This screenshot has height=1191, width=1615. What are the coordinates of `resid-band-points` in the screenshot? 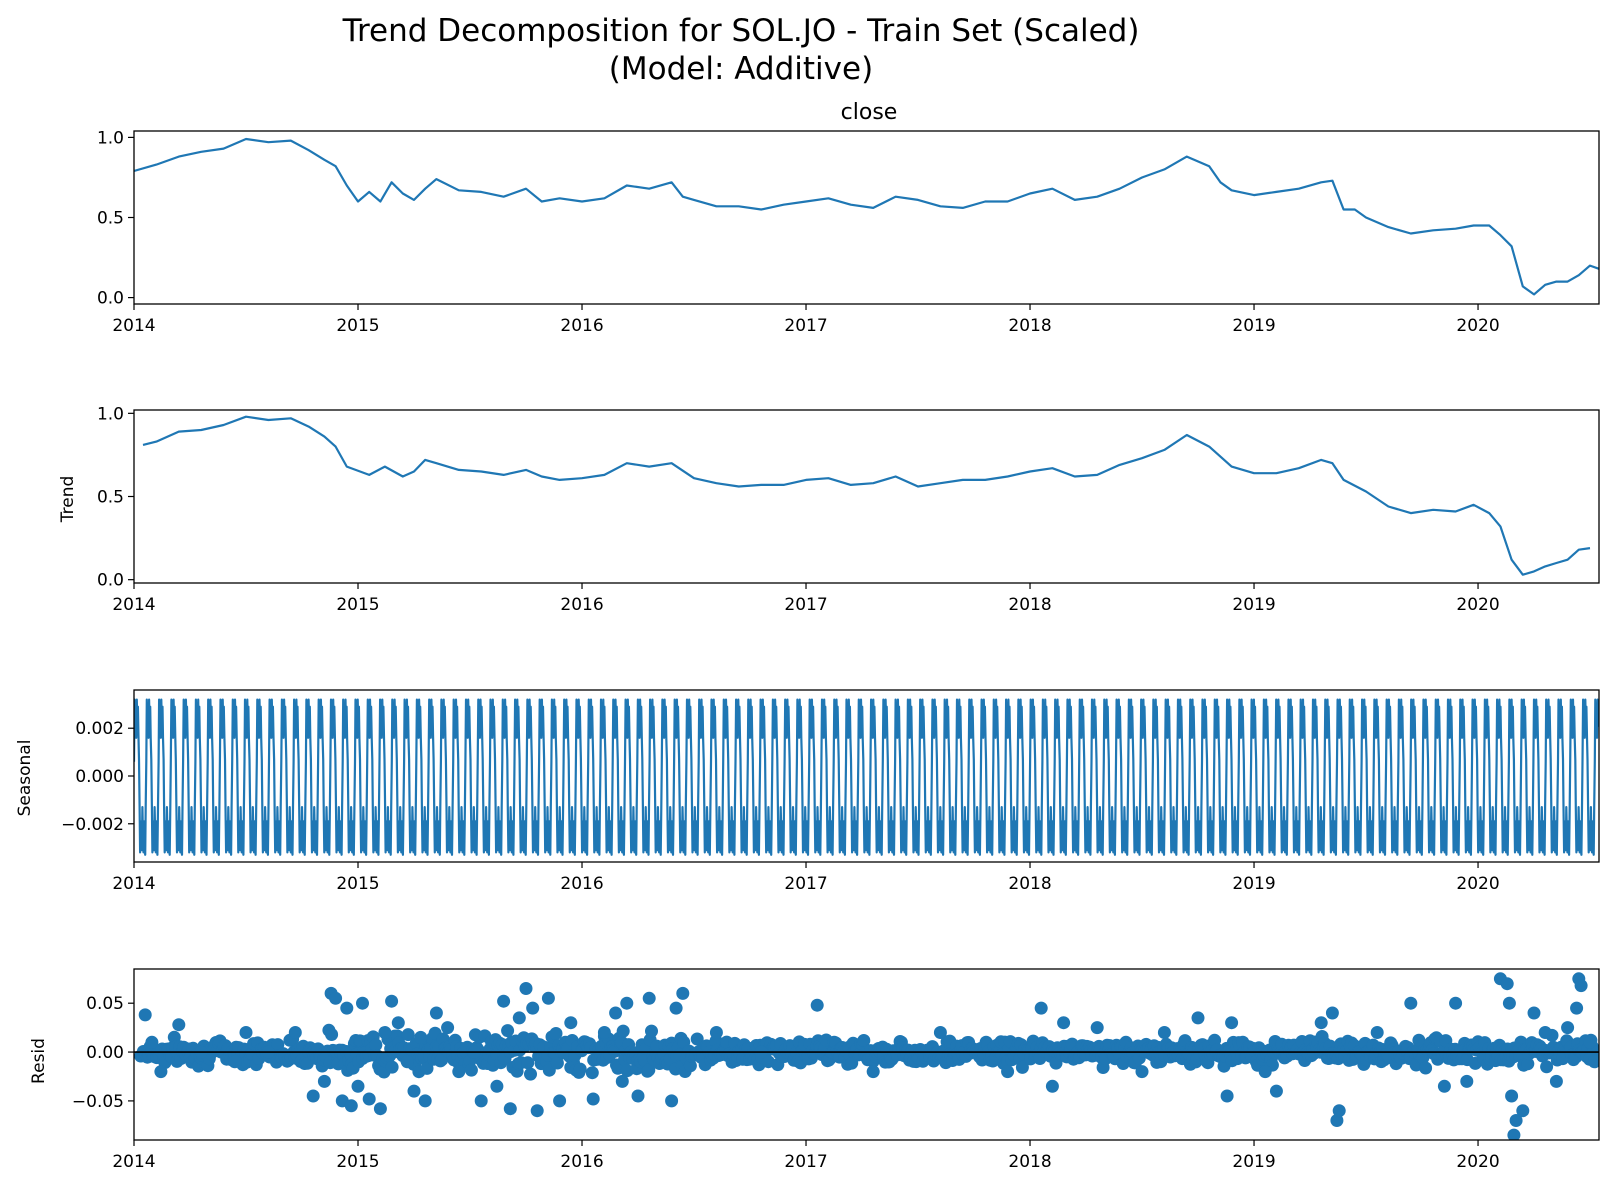 It's located at (866, 1052).